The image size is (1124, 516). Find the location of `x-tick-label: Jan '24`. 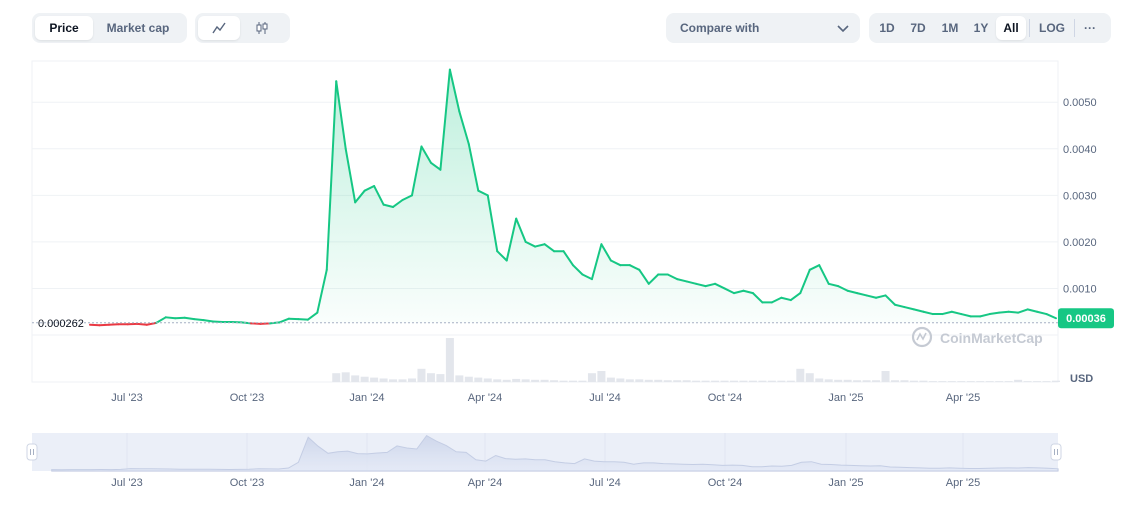

x-tick-label: Jan '24 is located at coordinates (366, 398).